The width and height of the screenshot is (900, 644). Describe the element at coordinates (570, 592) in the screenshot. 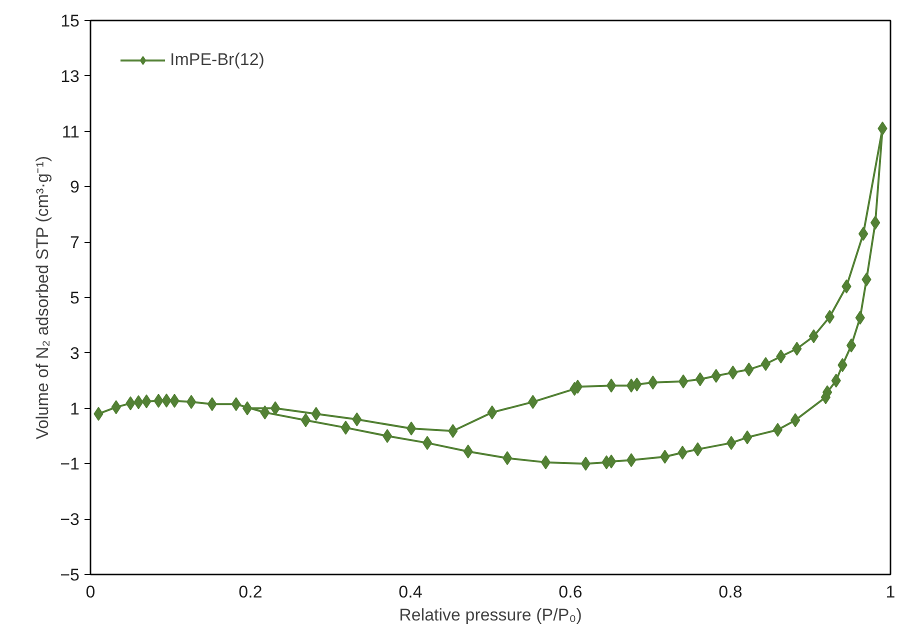

I see `x-tick-label: 0.6` at that location.